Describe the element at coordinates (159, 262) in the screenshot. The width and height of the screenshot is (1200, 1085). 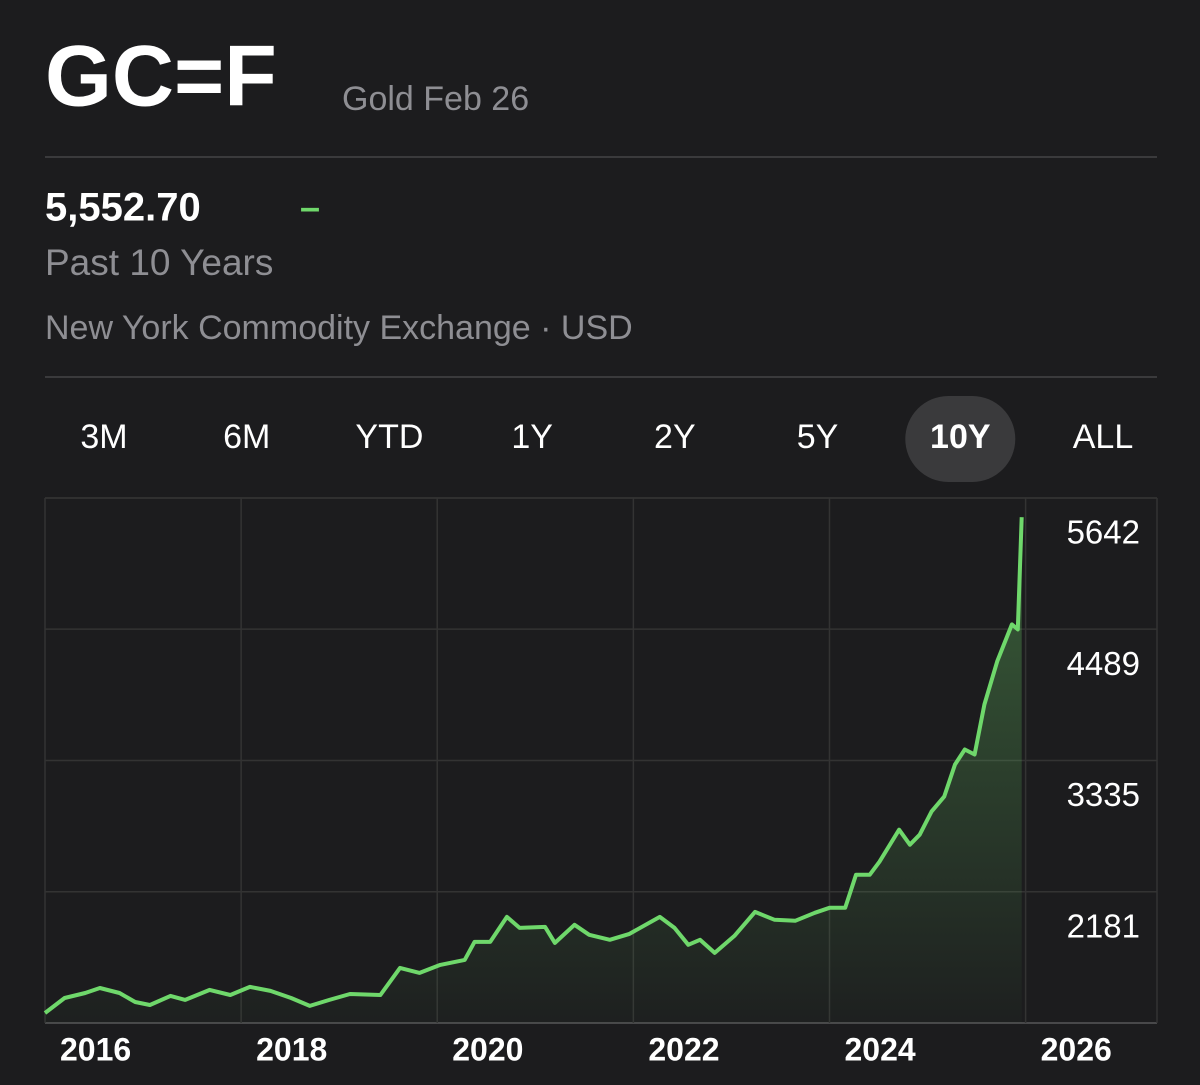
I see `period: Past 10 Years` at that location.